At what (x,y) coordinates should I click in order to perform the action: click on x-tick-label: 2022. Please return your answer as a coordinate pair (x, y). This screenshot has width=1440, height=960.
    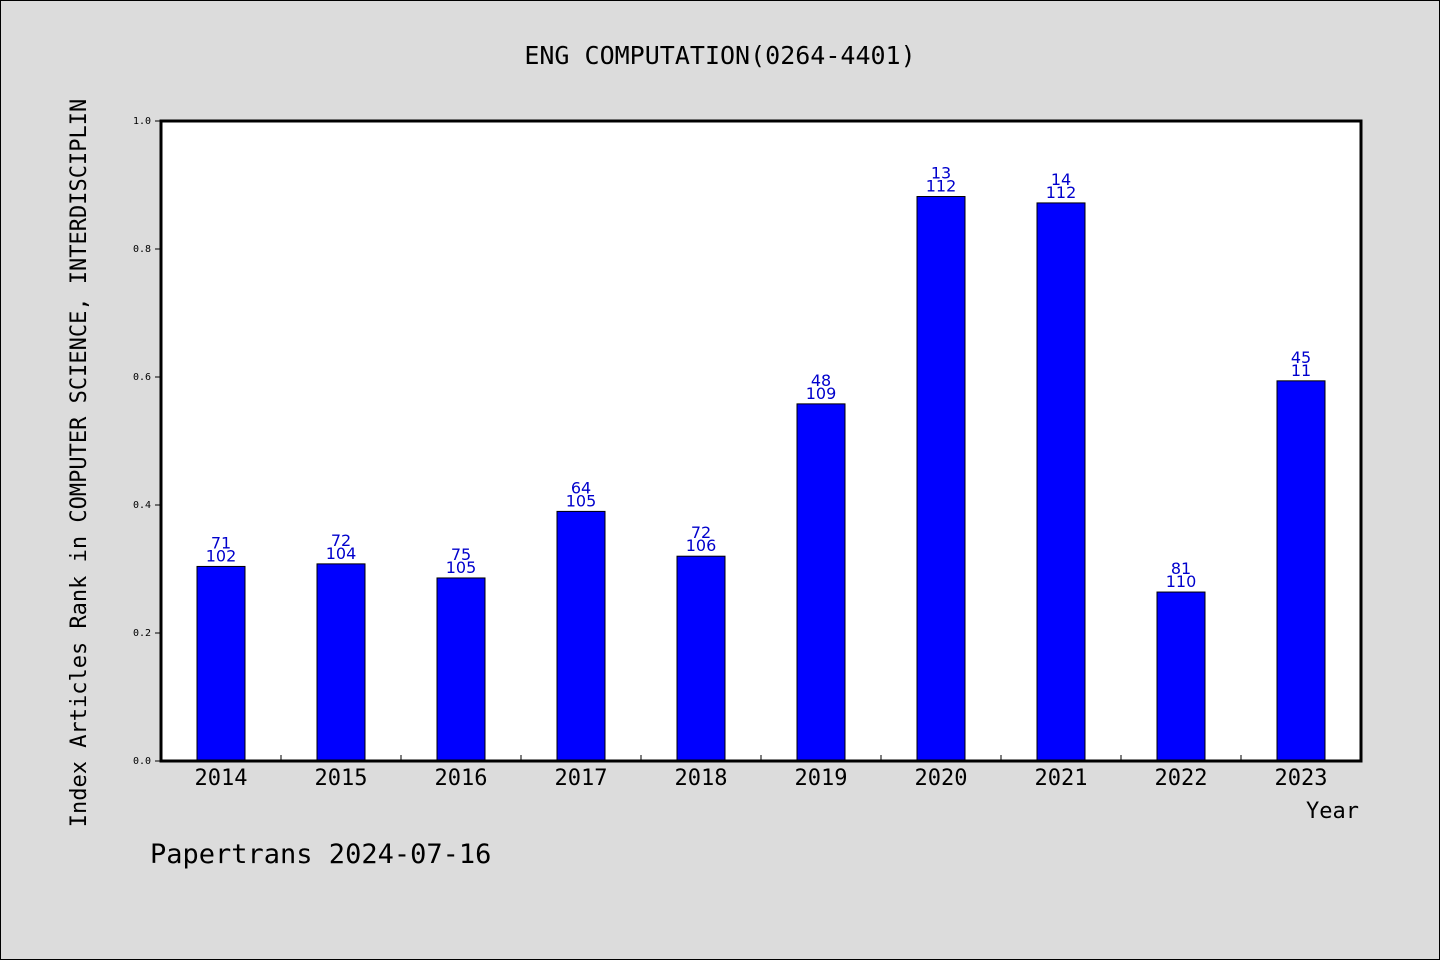
    Looking at the image, I should click on (1181, 778).